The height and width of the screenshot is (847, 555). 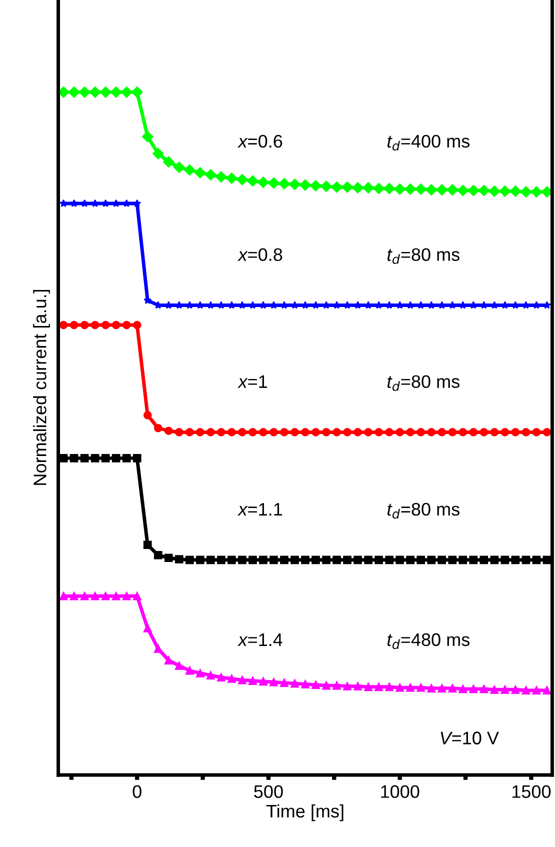 I want to click on annotation: V=10 V, so click(x=469, y=738).